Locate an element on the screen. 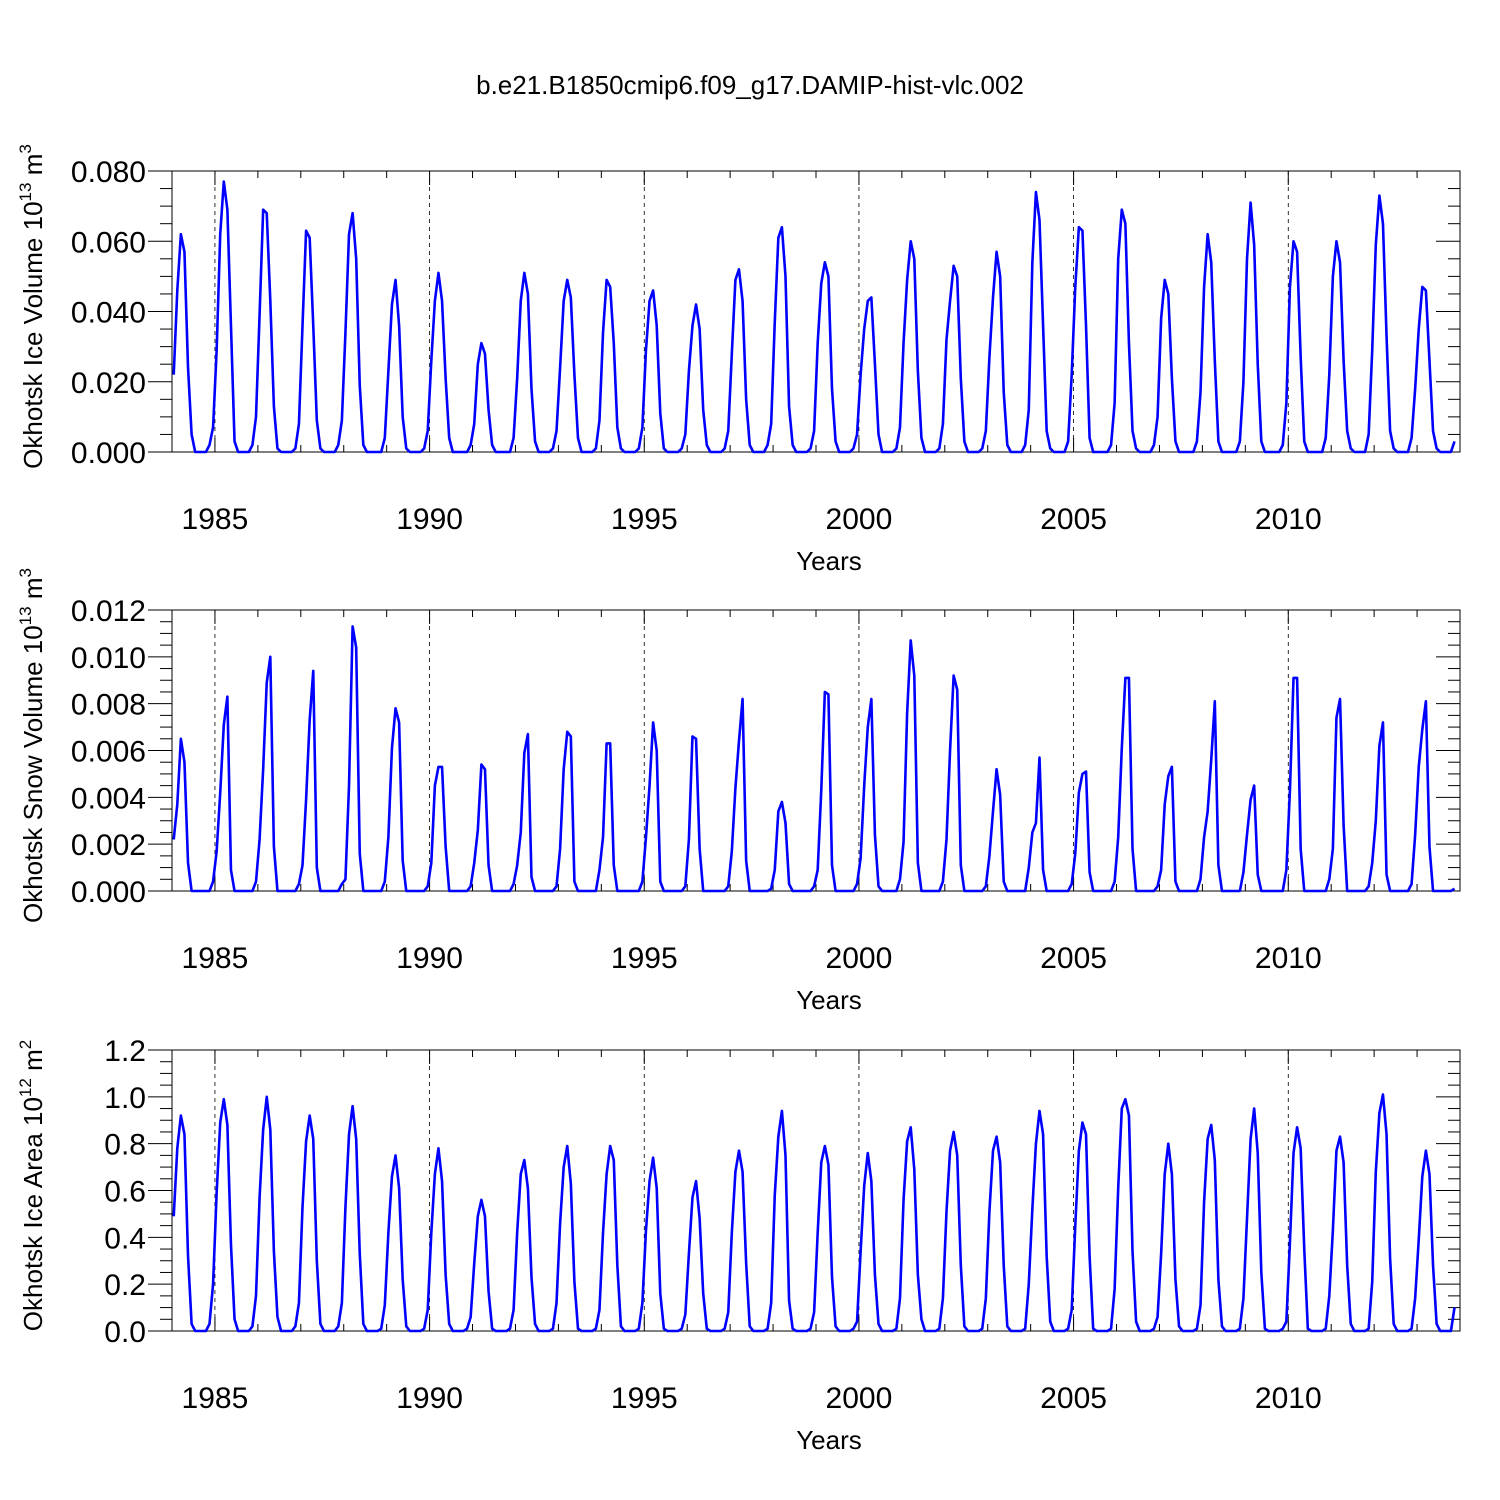 The width and height of the screenshot is (1500, 1500). y-tick-label: 0.080 is located at coordinates (108, 172).